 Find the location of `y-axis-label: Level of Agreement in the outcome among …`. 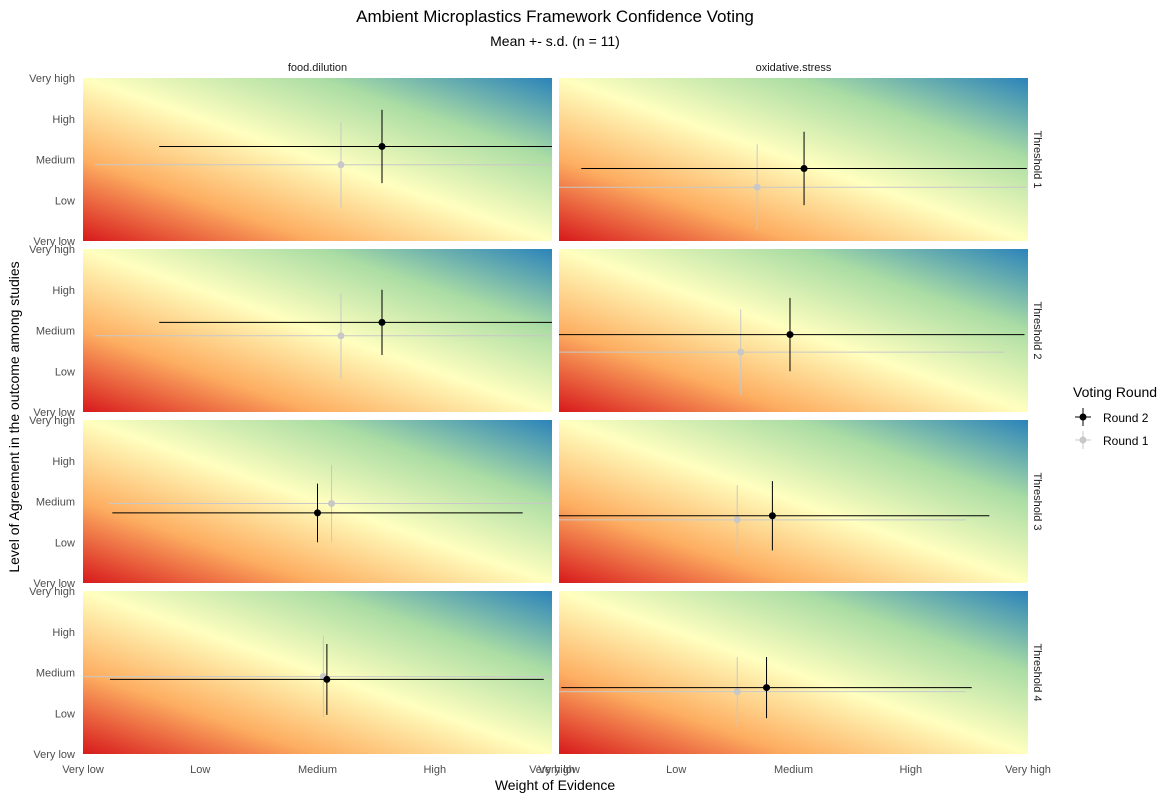

y-axis-label: Level of Agreement in the outcome among … is located at coordinates (14, 416).